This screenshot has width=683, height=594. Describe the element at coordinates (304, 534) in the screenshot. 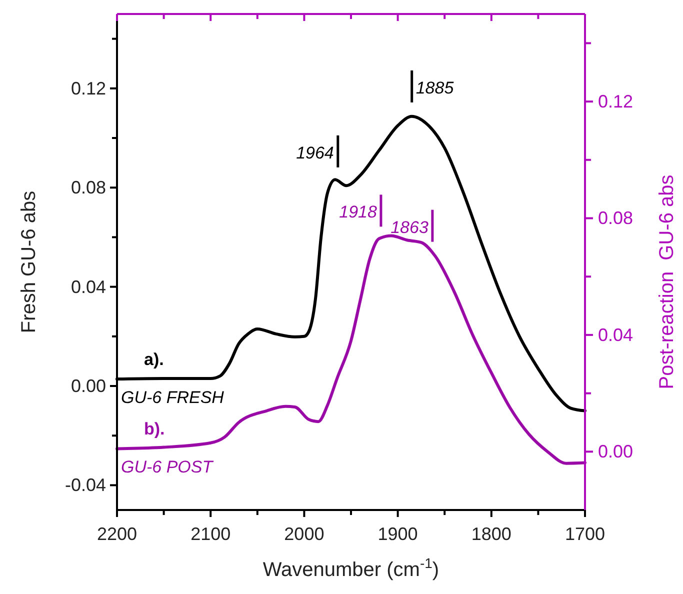

I see `x-tick-label: 2000` at that location.